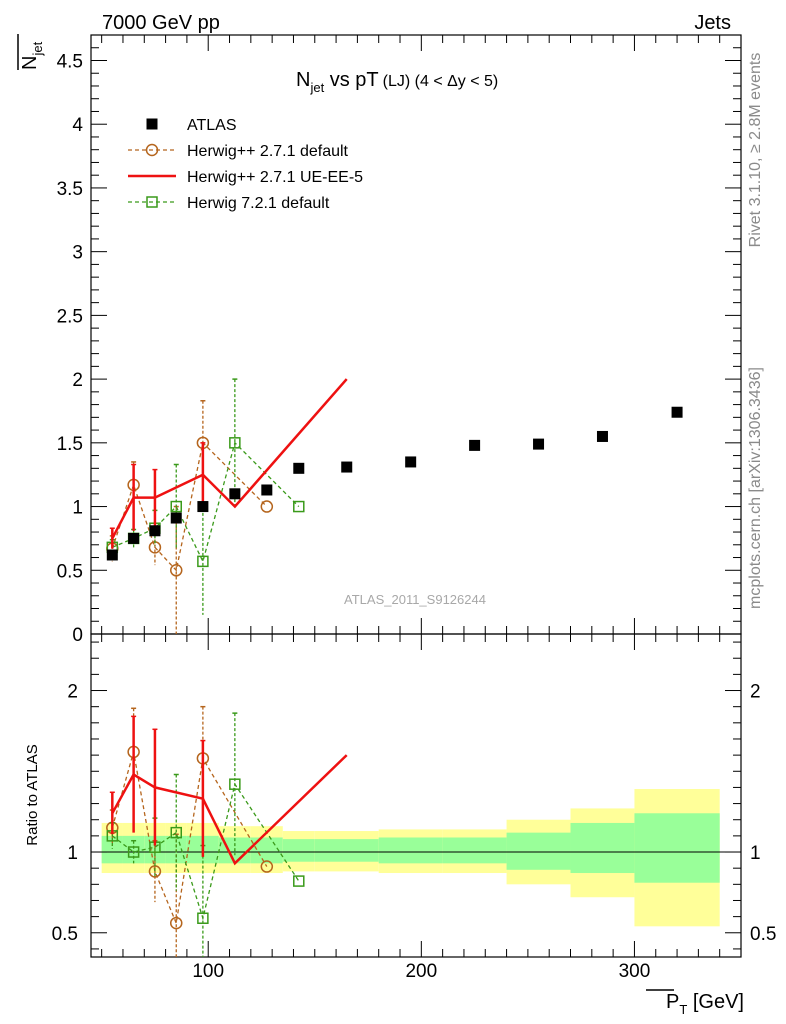 This screenshot has width=786, height=1024. I want to click on svg-text: PT [GeV], so click(705, 1004).